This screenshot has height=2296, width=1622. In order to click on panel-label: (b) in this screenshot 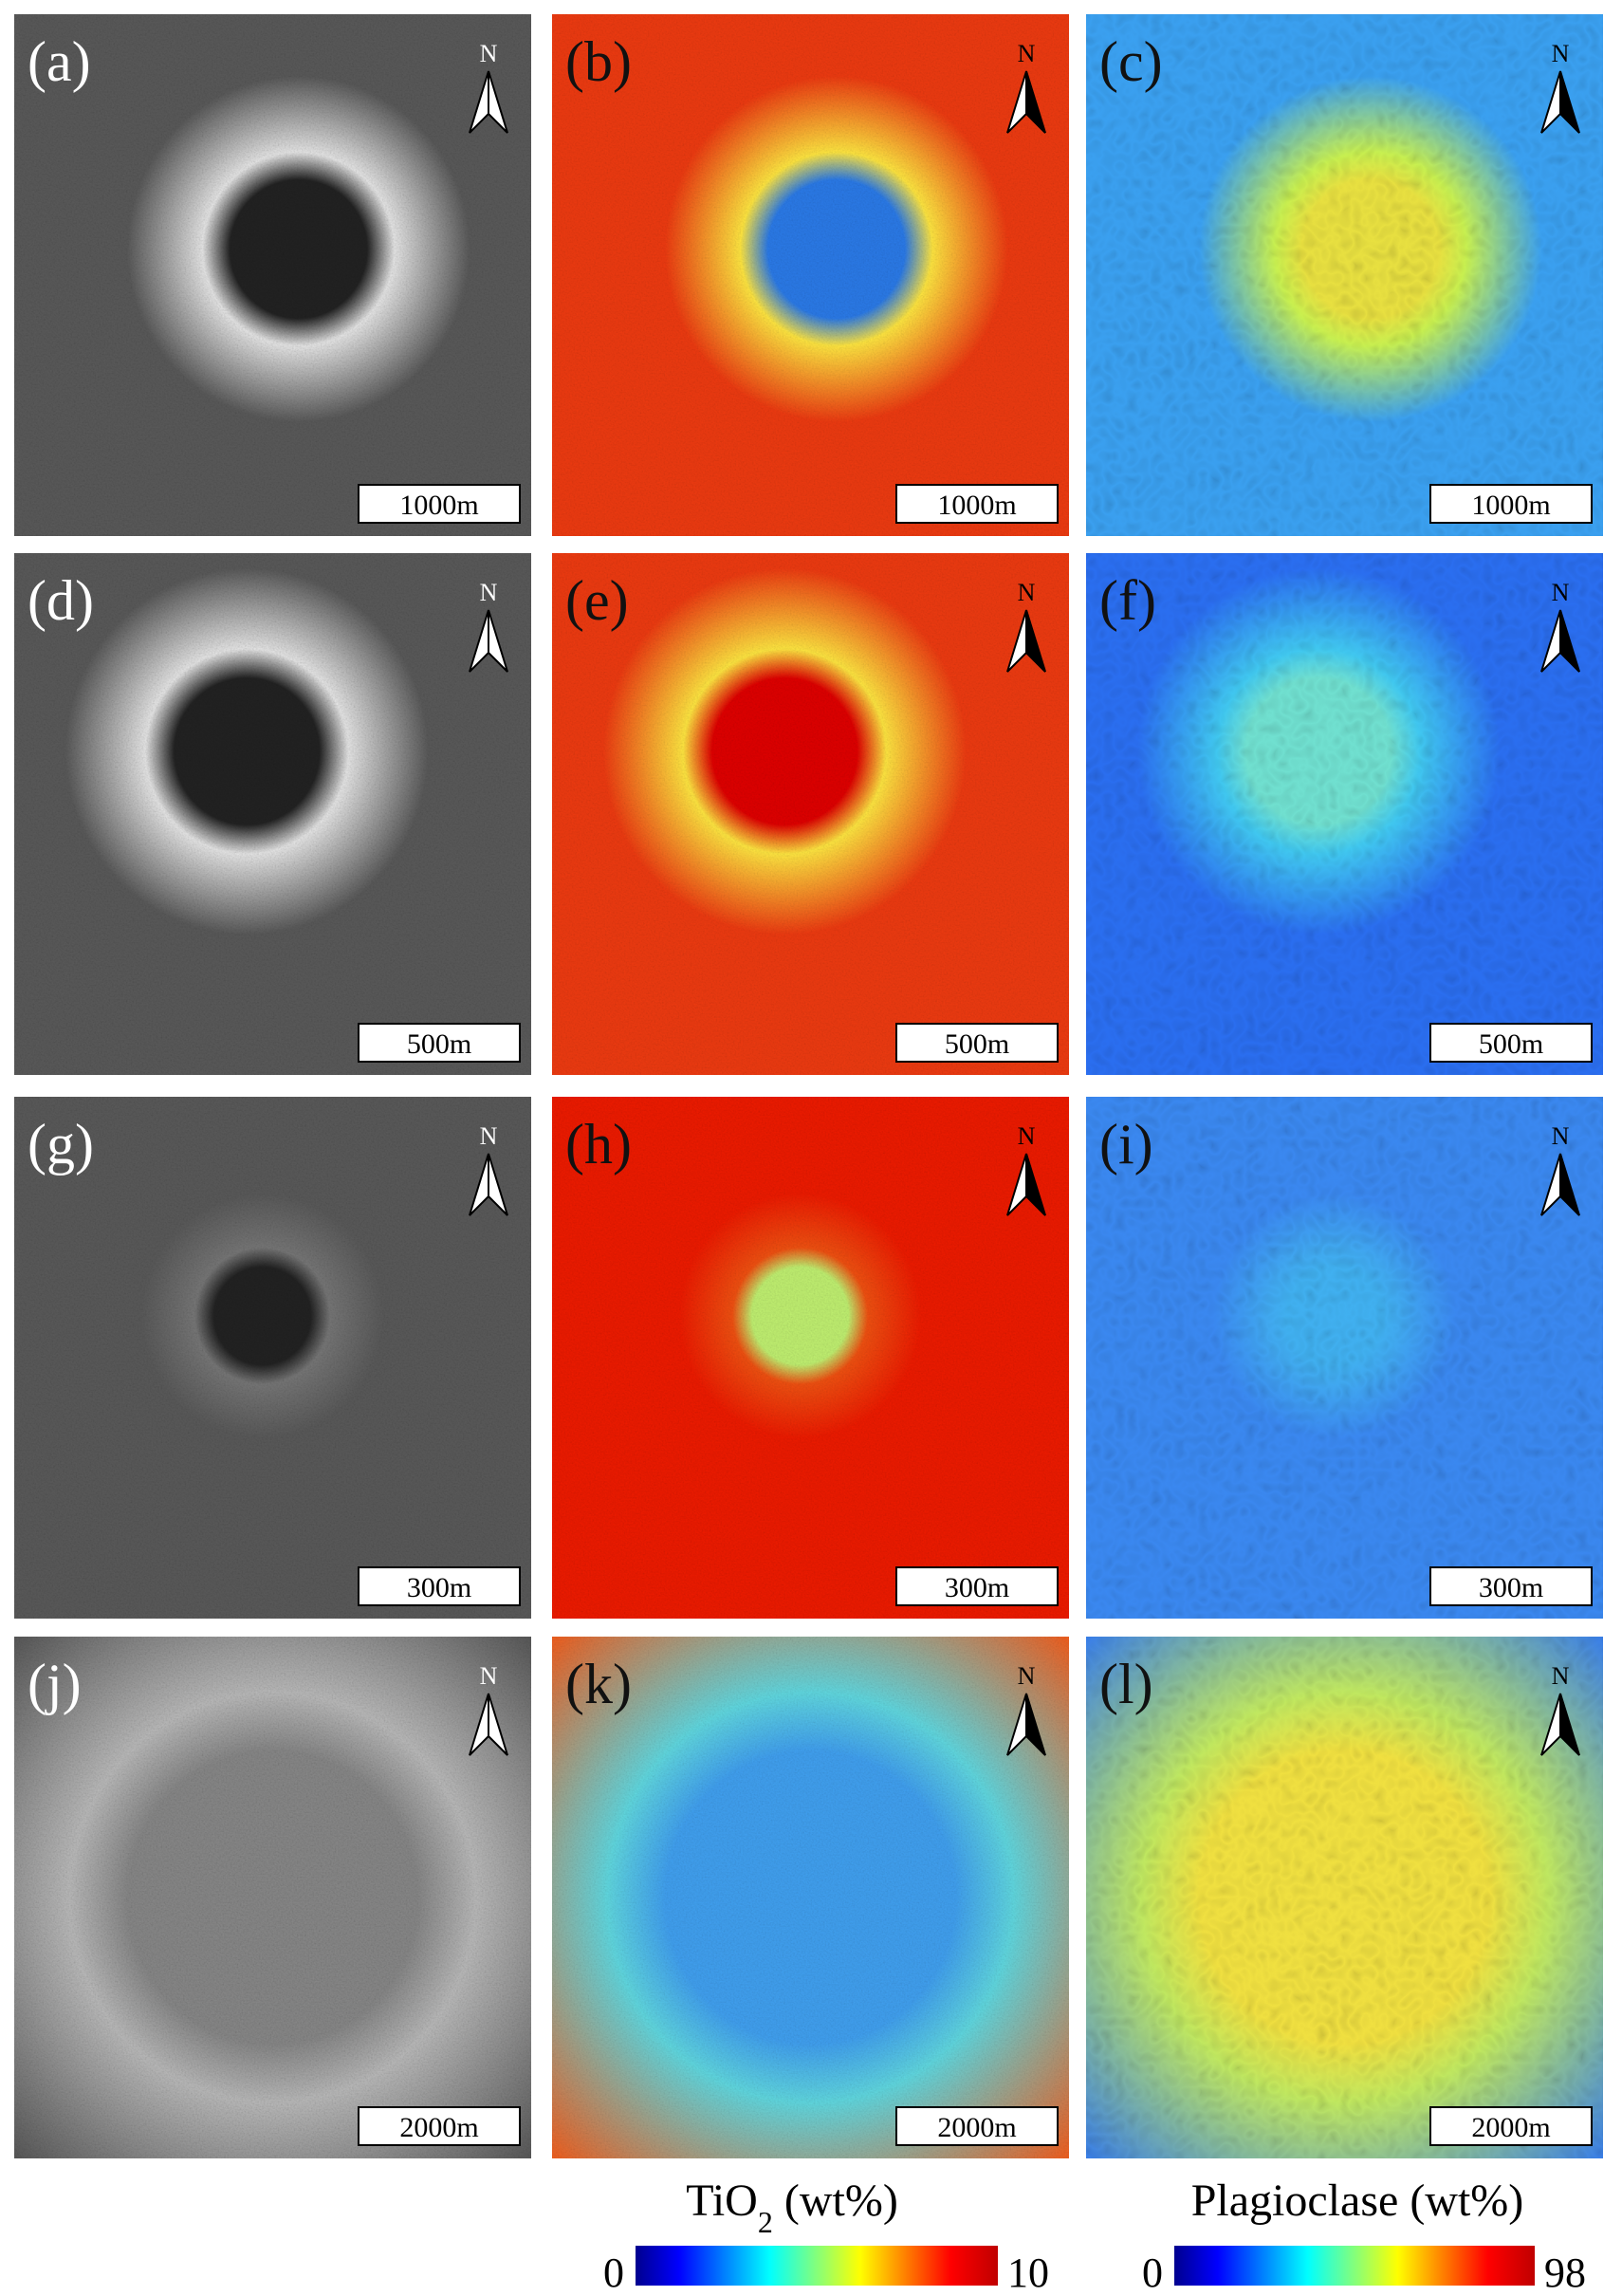, I will do `click(598, 61)`.